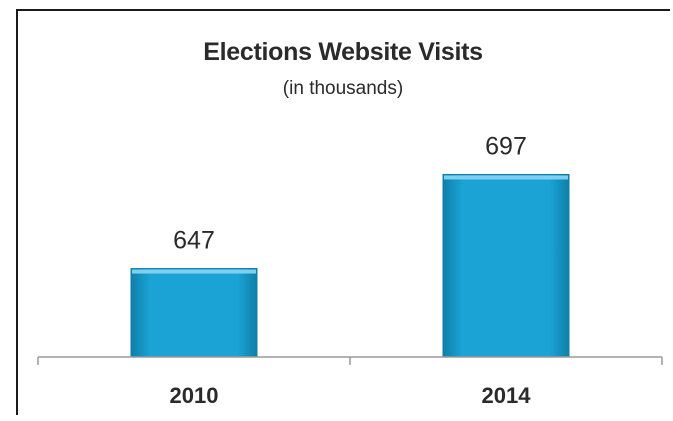 The image size is (673, 421). I want to click on x-tick-label-2014: 2014, so click(507, 395).